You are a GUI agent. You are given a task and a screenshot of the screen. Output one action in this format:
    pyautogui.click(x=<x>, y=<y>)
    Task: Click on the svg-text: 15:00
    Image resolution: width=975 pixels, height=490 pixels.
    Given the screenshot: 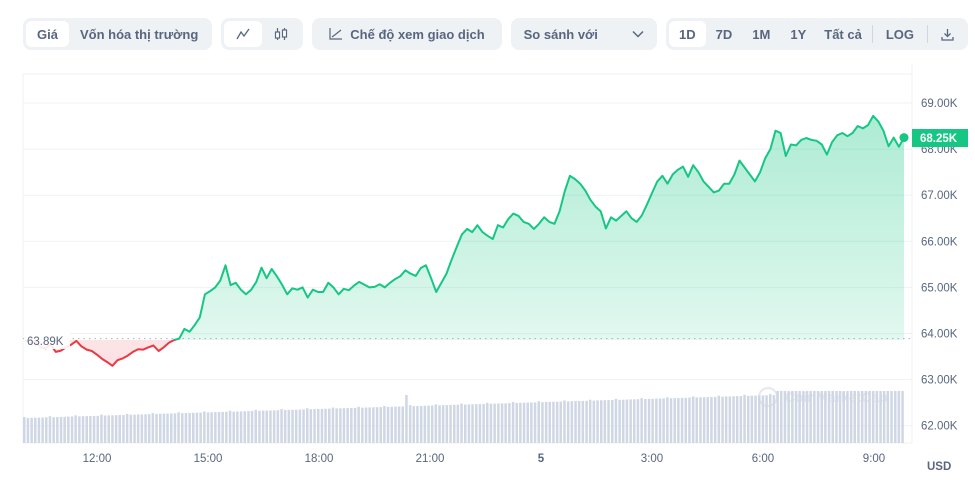 What is the action you would take?
    pyautogui.click(x=208, y=459)
    